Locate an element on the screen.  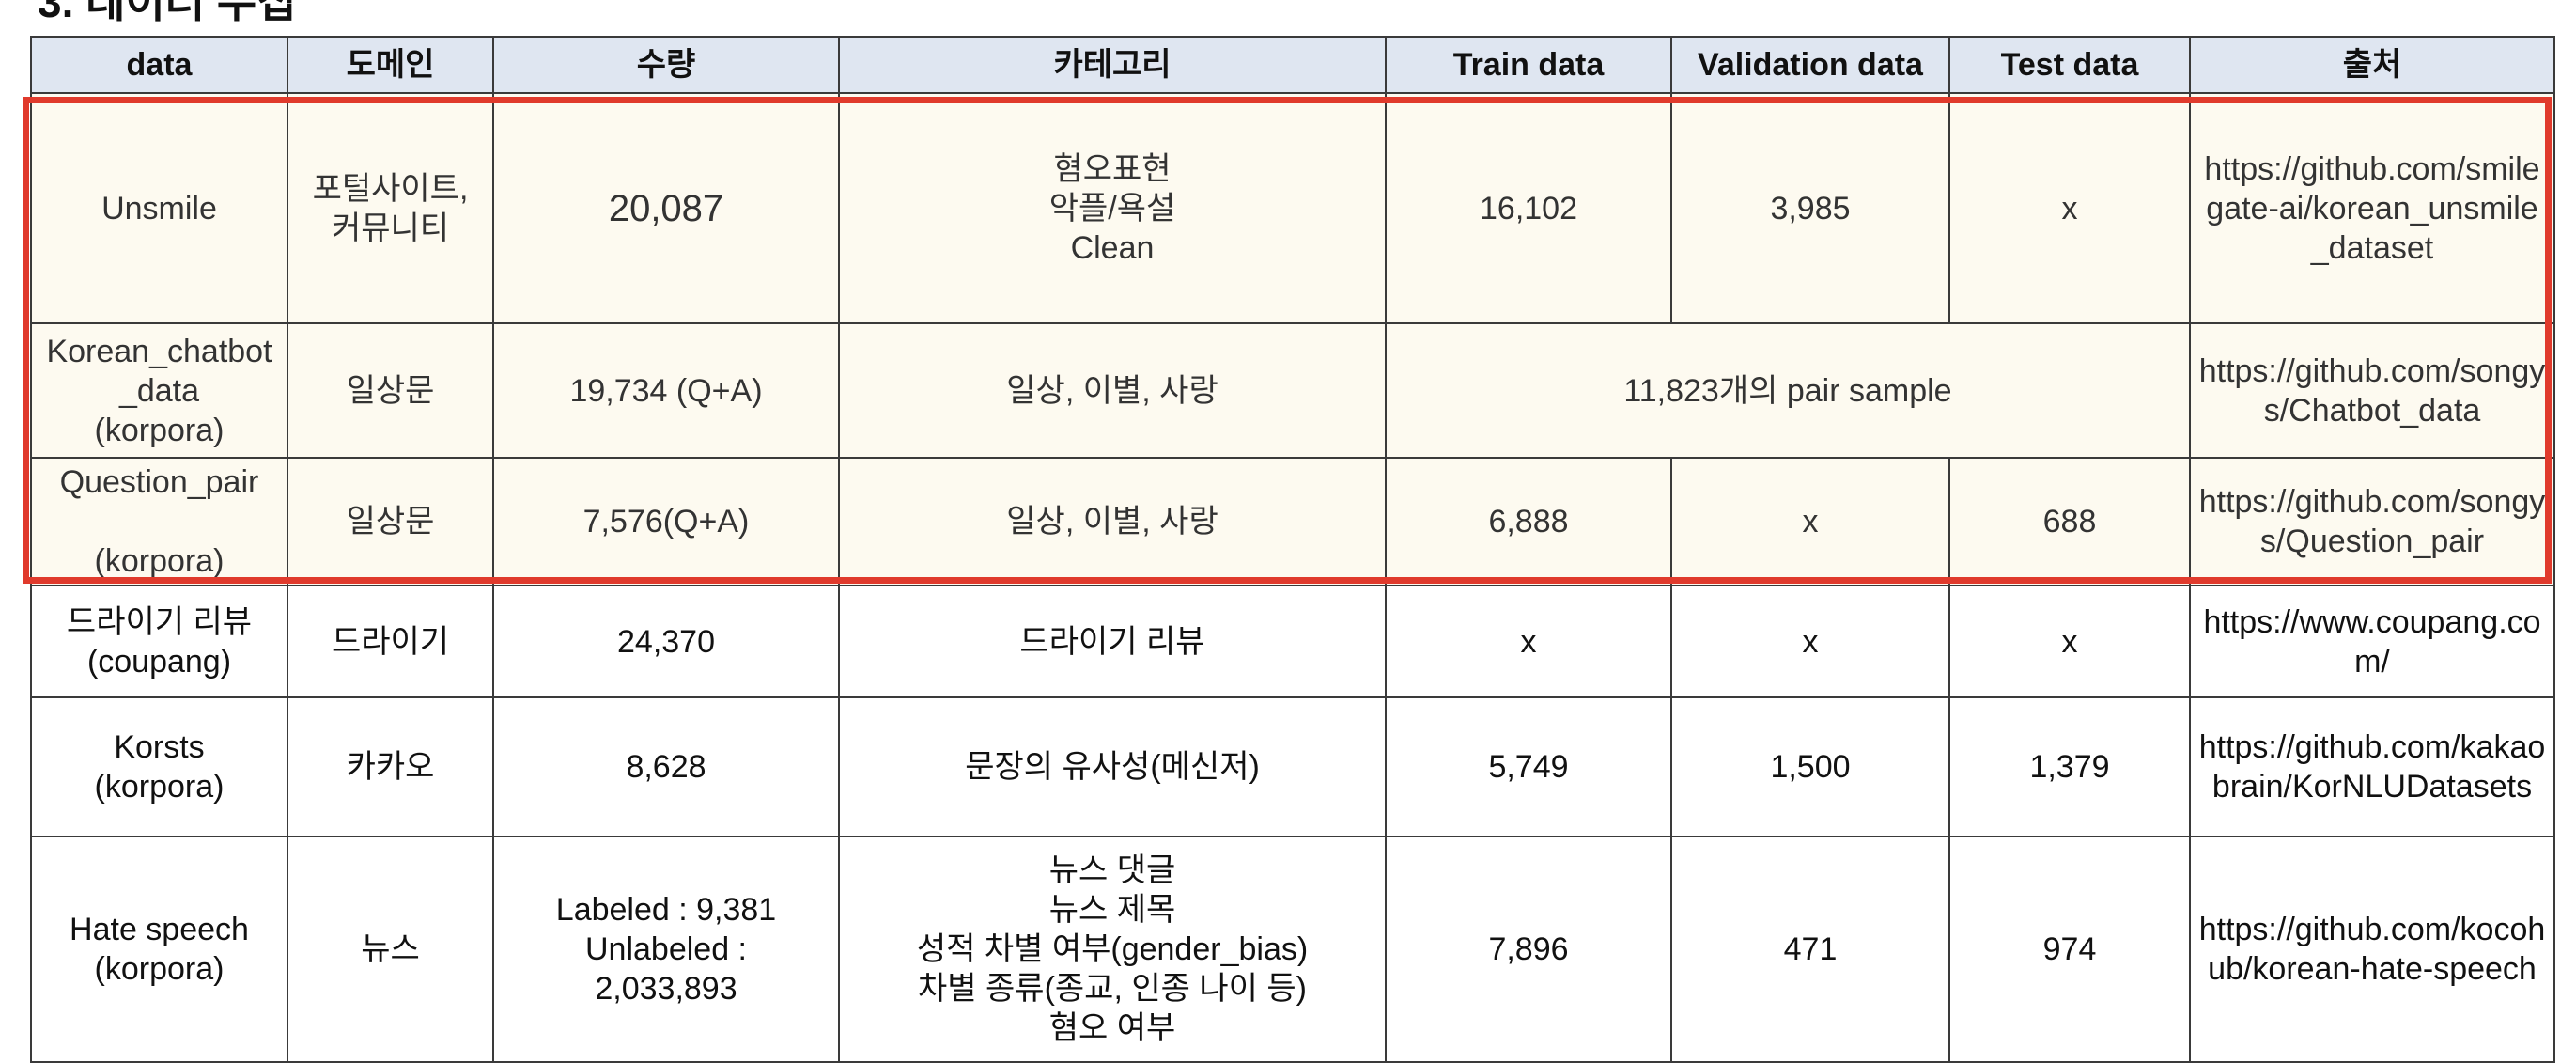
col-header-data: data is located at coordinates (159, 65).